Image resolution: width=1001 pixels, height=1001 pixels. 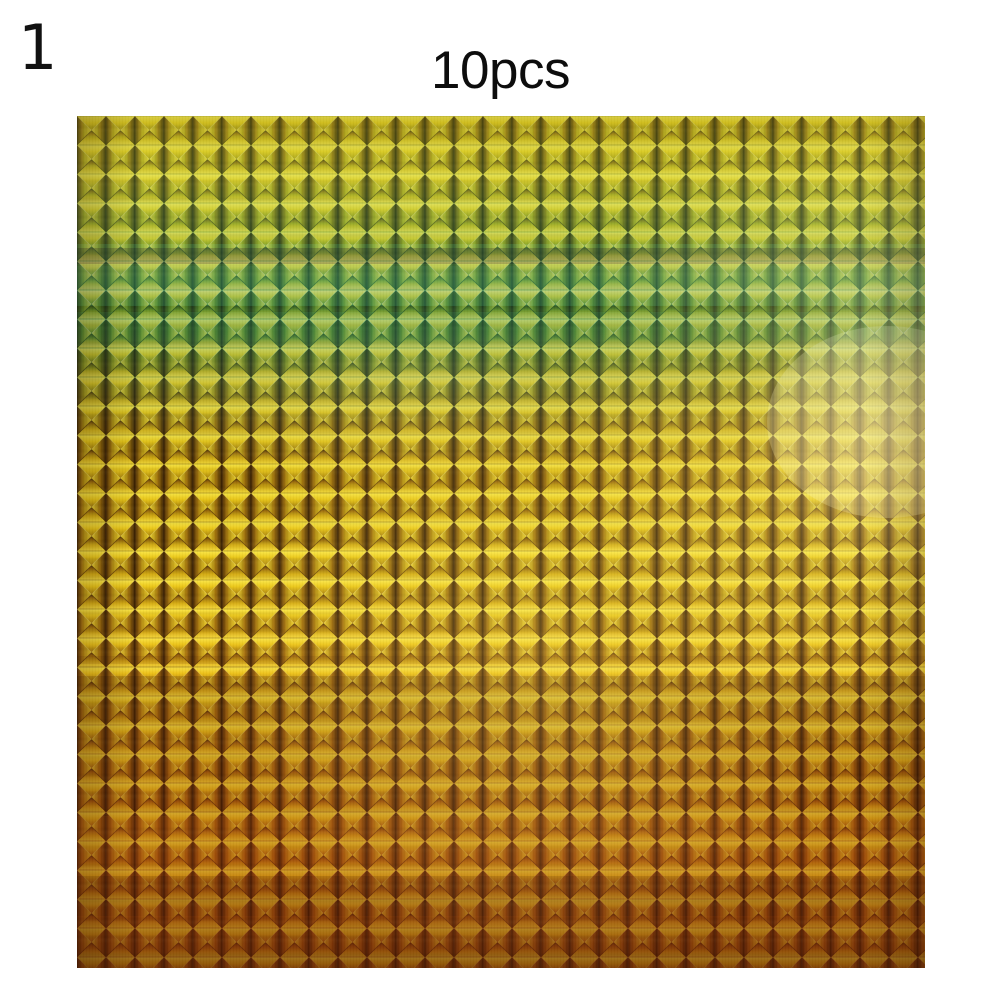 What do you see at coordinates (38, 47) in the screenshot?
I see `variant-number-label: 1` at bounding box center [38, 47].